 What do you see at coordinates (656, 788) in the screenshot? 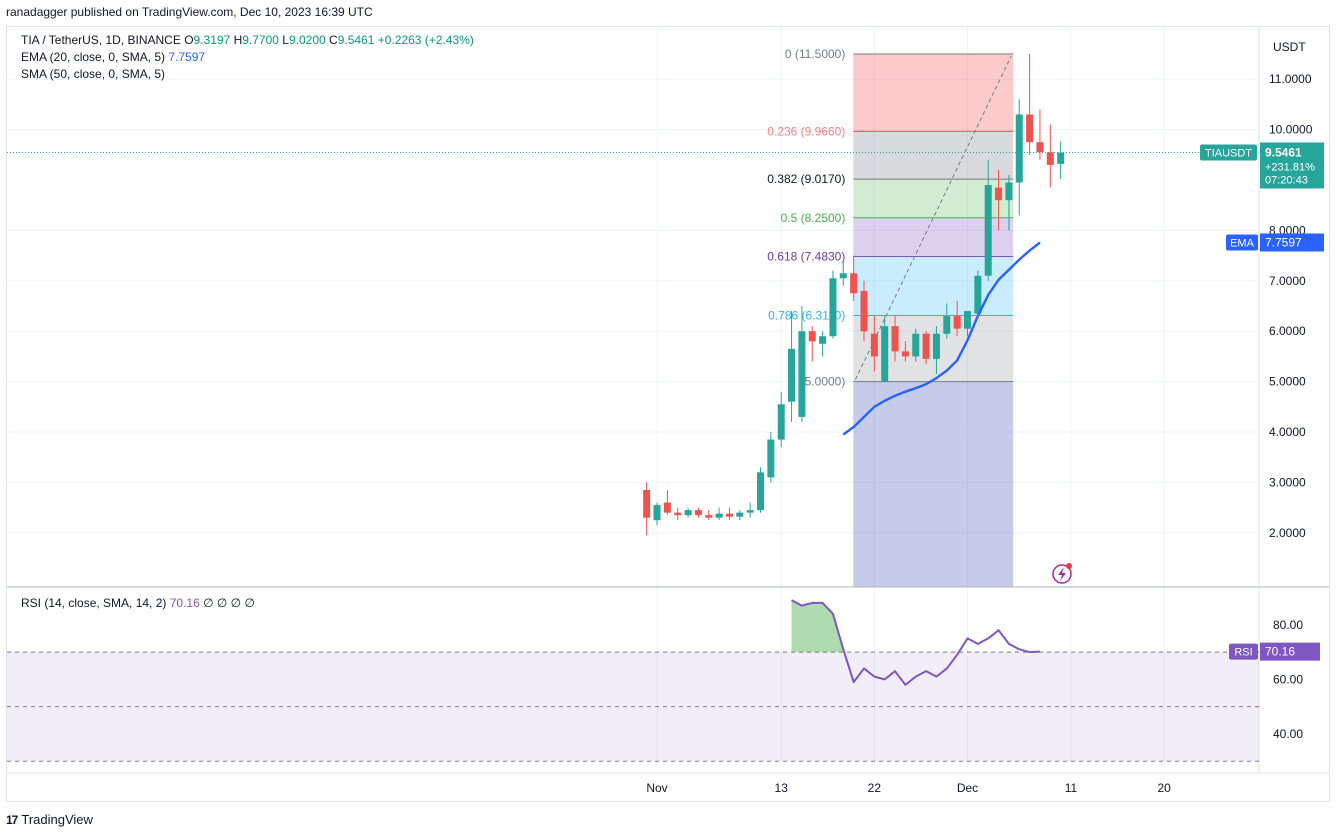
I see `time-tick-label: Nov` at bounding box center [656, 788].